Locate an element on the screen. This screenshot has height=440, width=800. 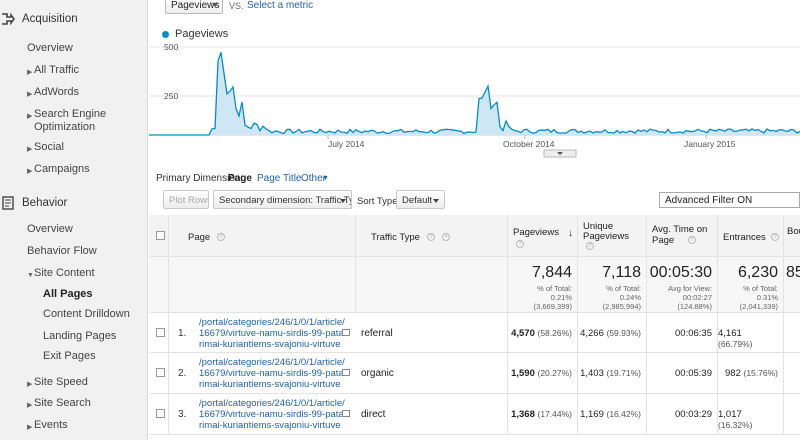
header-unique-pageviews: Unique Pageviews ? is located at coordinates (612, 235).